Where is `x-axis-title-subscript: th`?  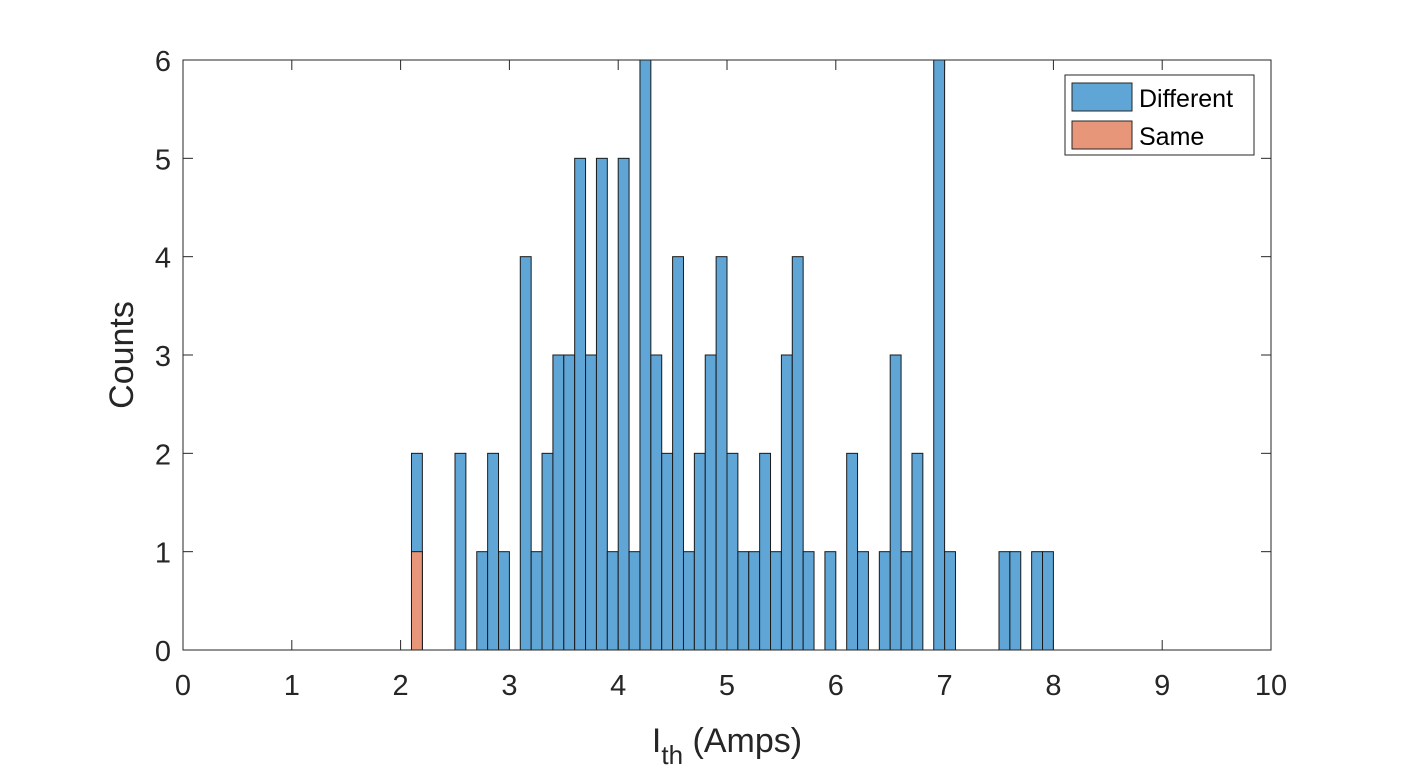
x-axis-title-subscript: th is located at coordinates (672, 755).